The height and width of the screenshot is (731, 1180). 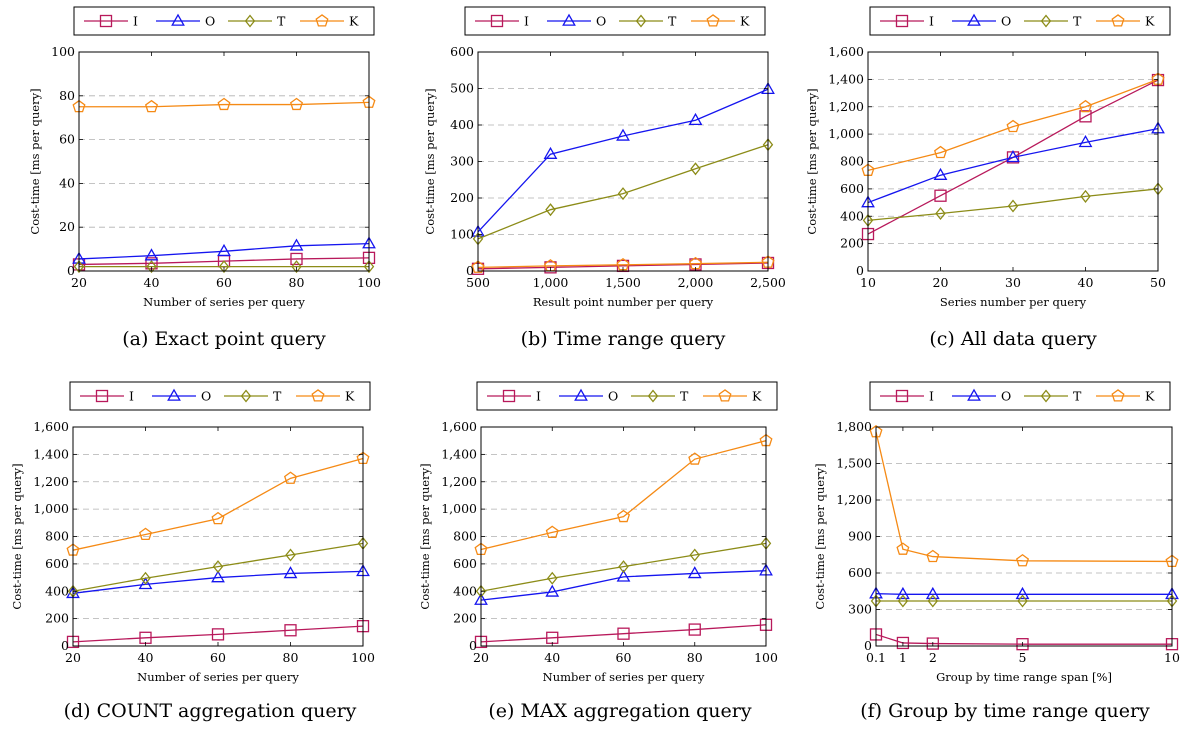 I want to click on series-line-T, so click(x=623, y=192).